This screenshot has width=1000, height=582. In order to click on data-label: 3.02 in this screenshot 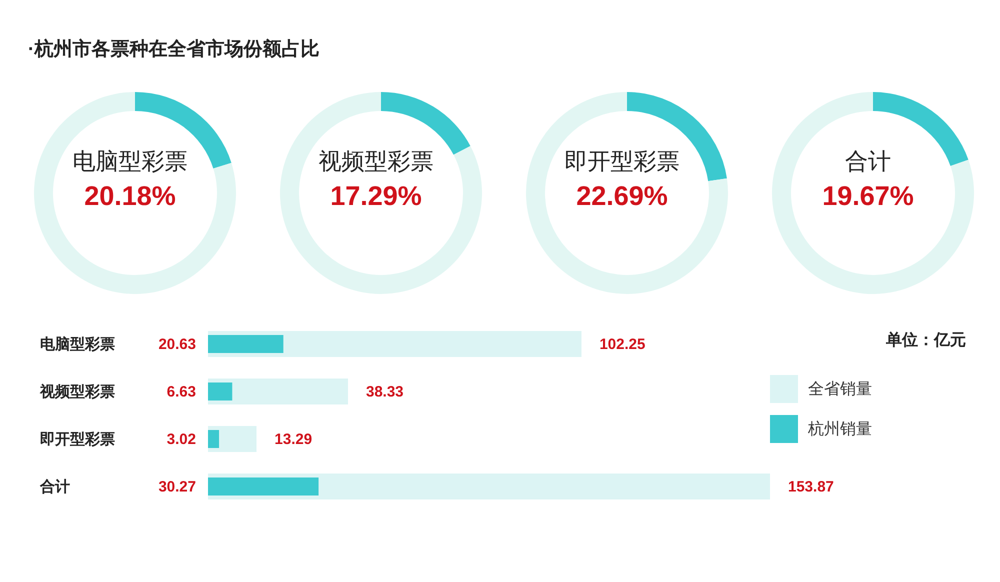, I will do `click(181, 439)`.